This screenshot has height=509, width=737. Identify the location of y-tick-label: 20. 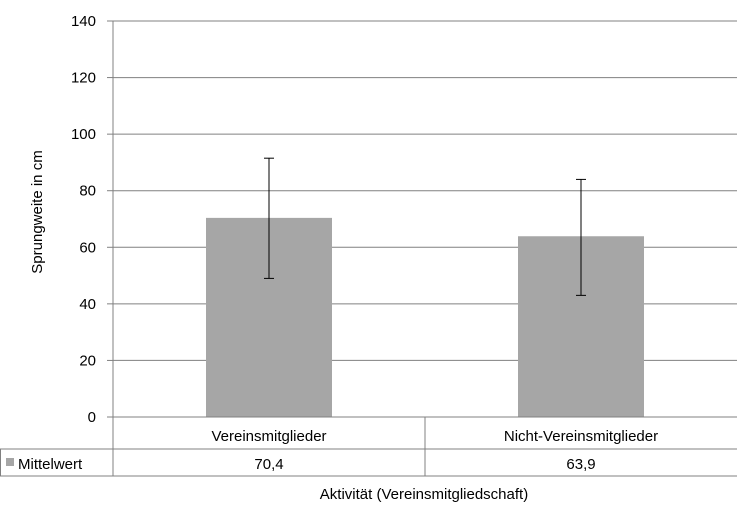
(87, 360).